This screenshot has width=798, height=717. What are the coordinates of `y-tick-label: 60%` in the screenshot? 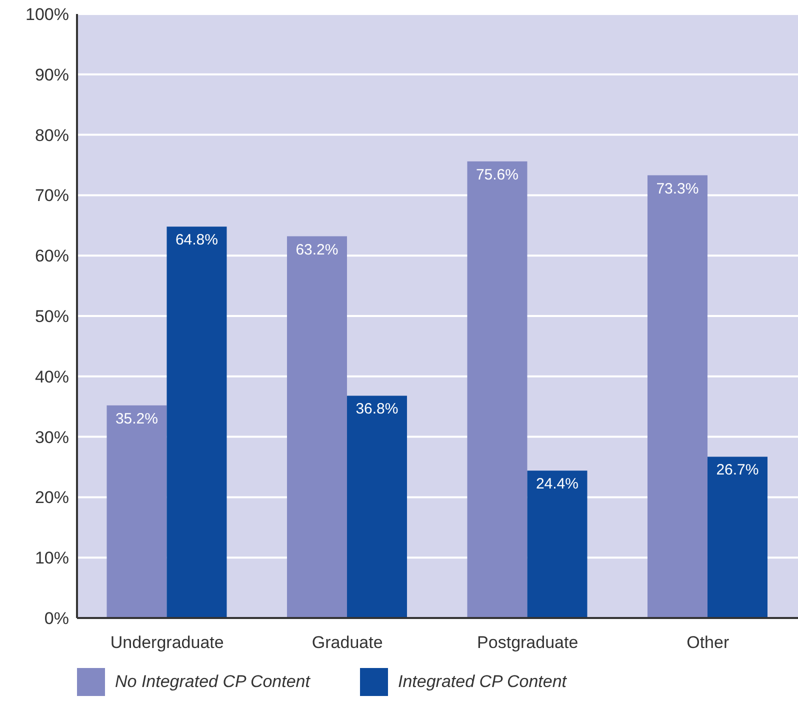 It's located at (51, 256).